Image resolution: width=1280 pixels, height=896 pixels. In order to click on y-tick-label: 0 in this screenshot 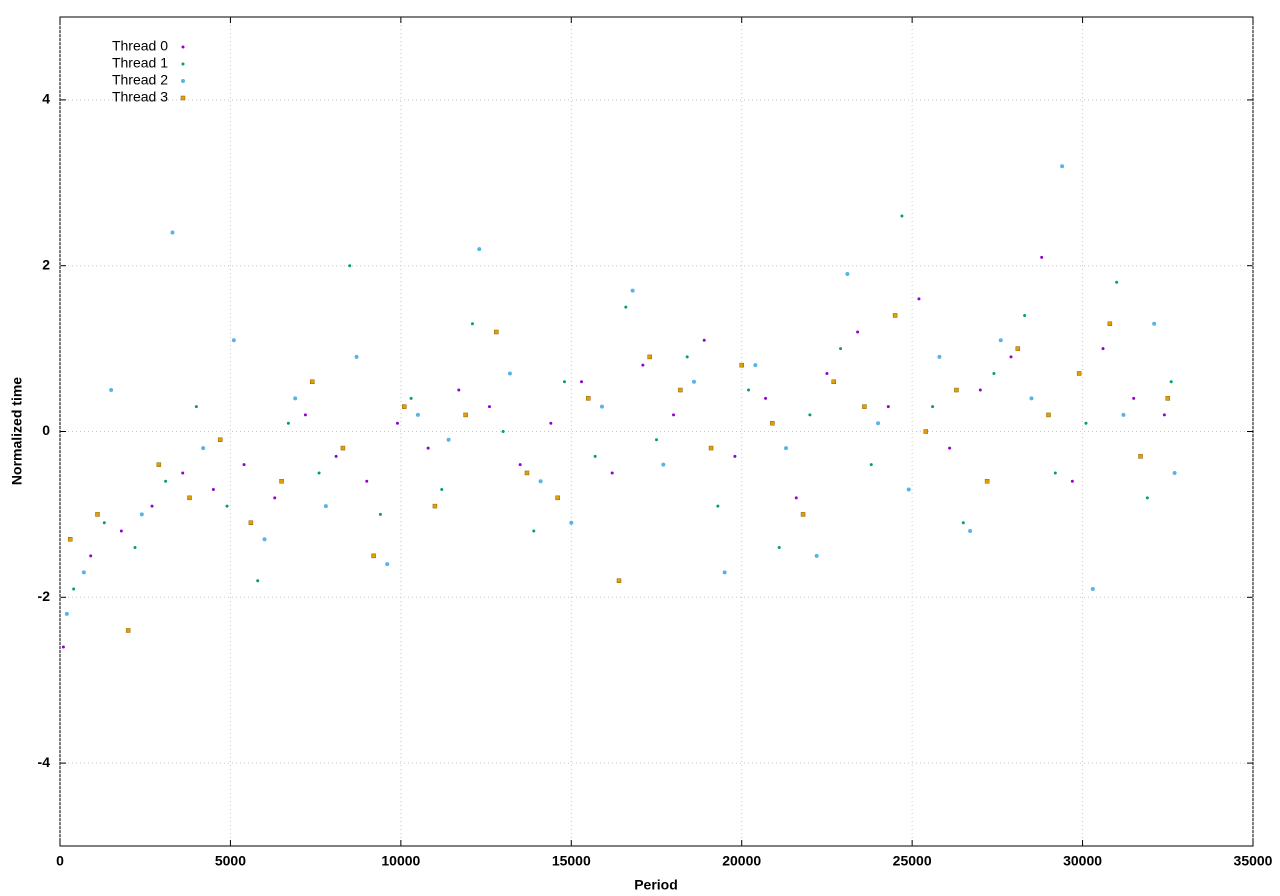, I will do `click(46, 430)`.